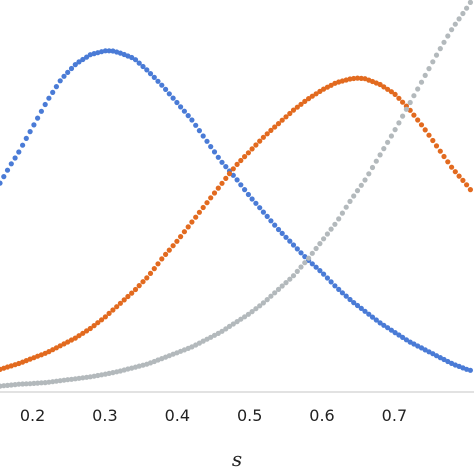 This screenshot has width=474, height=474. I want to click on x-axis-label: s, so click(237, 459).